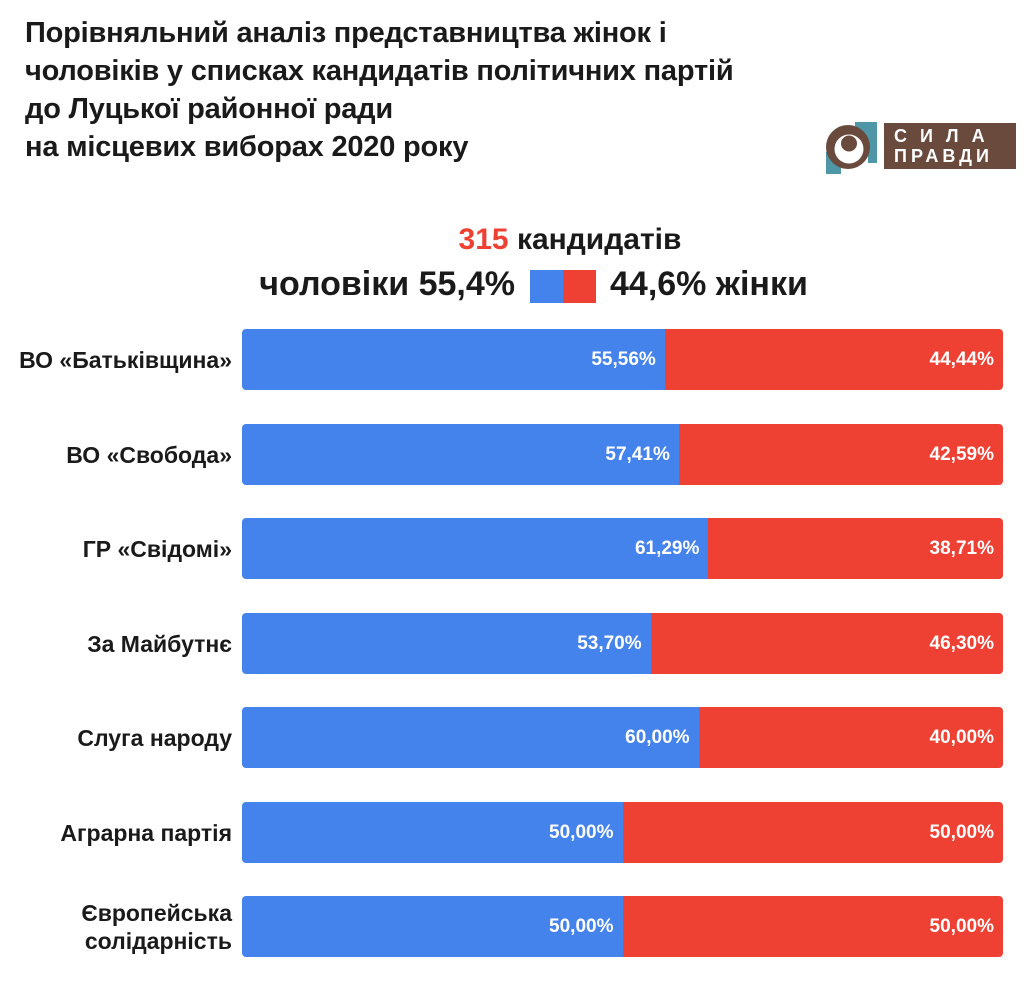 This screenshot has height=982, width=1024. What do you see at coordinates (247, 147) in the screenshot?
I see `title-line: на місцевих виборах 2020 року` at bounding box center [247, 147].